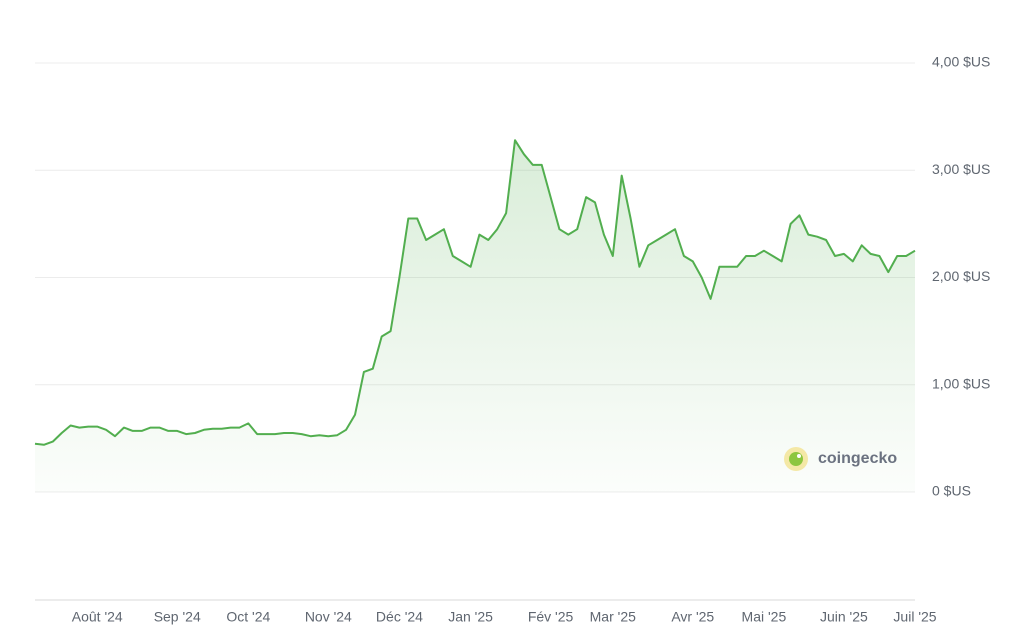  What do you see at coordinates (613, 617) in the screenshot?
I see `x-tick-label: Mar '25` at bounding box center [613, 617].